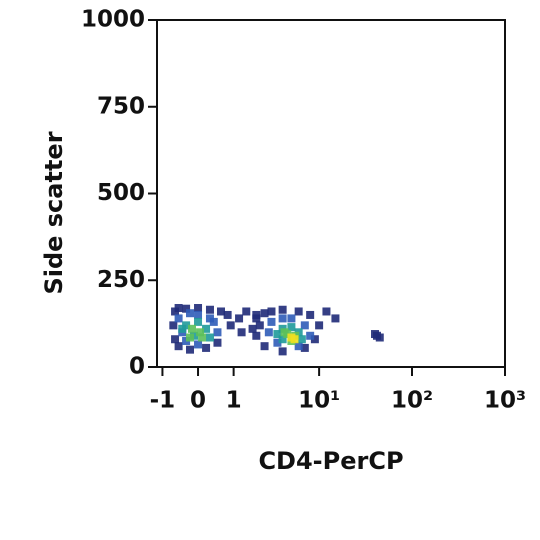 The height and width of the screenshot is (540, 540). What do you see at coordinates (412, 401) in the screenshot?
I see `x-tick-label: 10²` at bounding box center [412, 401].